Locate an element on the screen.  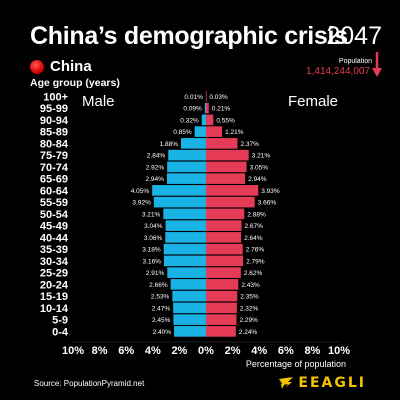
source-label: Source: PopulationPyramid.net is located at coordinates (89, 383).